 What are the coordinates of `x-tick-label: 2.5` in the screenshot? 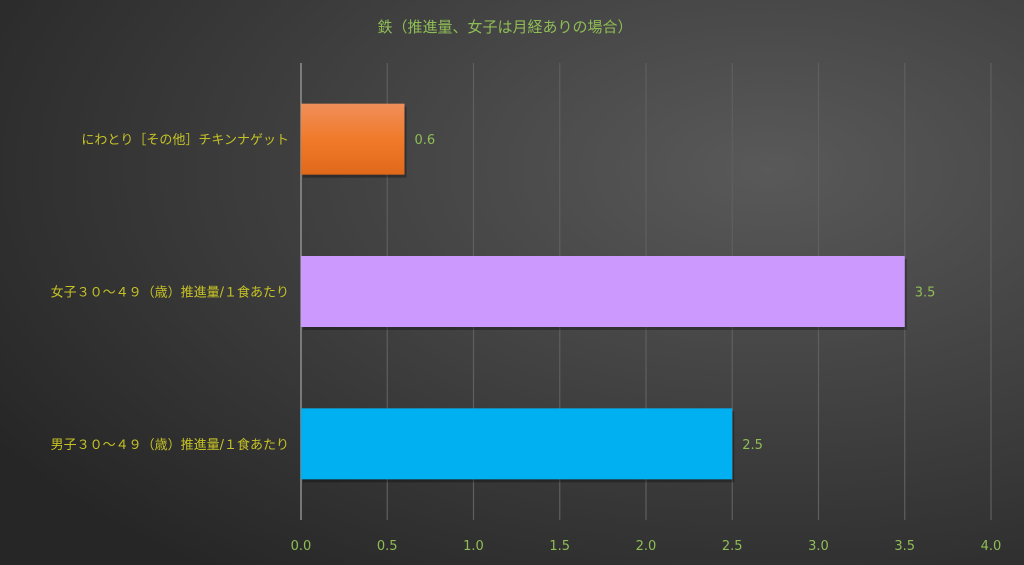 It's located at (732, 546).